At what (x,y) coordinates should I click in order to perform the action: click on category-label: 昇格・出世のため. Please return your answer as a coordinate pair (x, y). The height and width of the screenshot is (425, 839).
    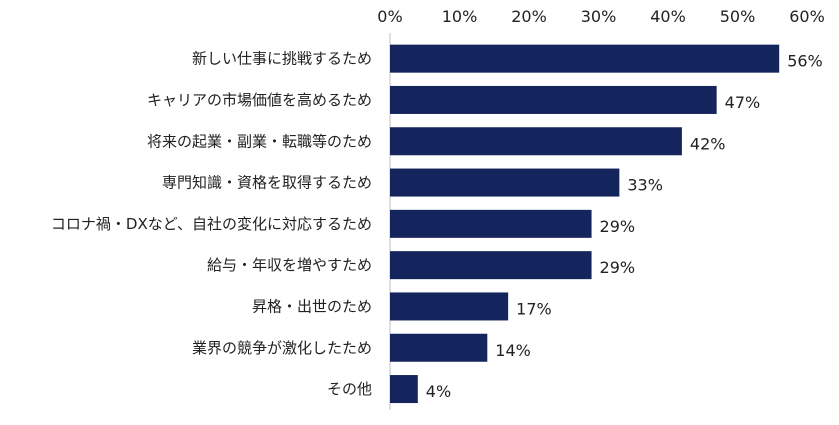
    Looking at the image, I should click on (312, 306).